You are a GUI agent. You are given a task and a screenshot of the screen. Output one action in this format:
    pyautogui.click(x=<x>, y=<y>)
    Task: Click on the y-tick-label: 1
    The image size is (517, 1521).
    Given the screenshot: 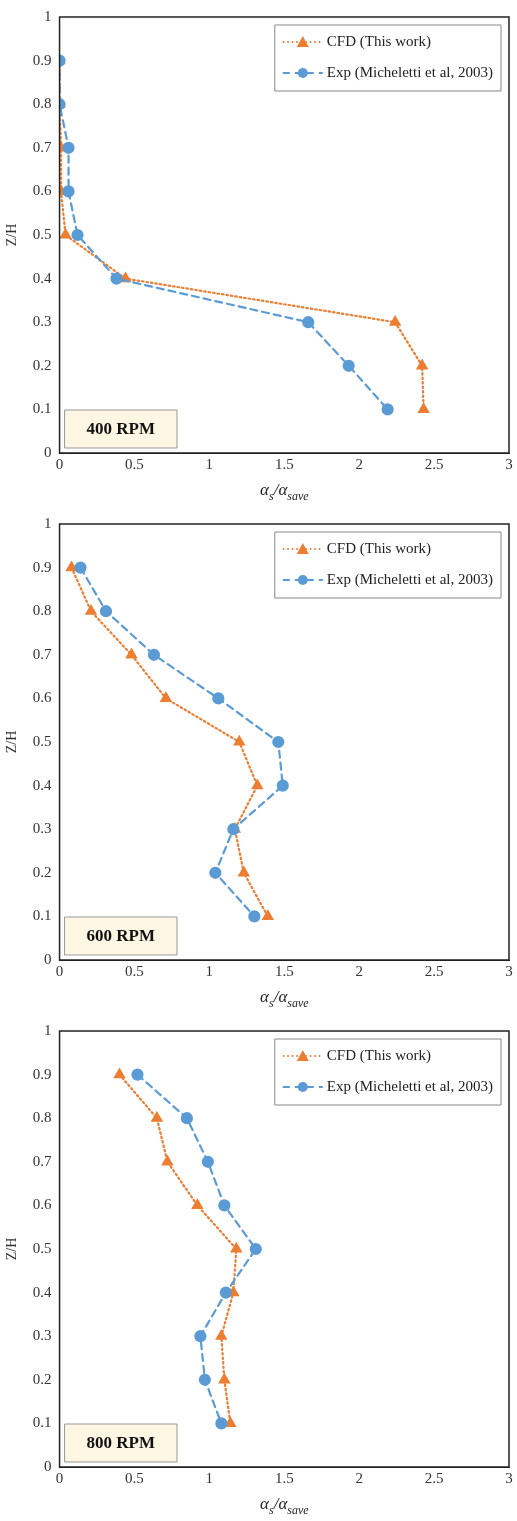 What is the action you would take?
    pyautogui.click(x=48, y=15)
    